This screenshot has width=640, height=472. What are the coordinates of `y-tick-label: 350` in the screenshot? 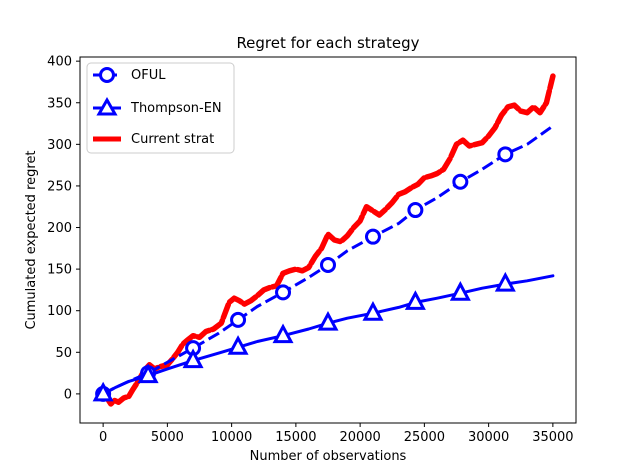 It's located at (59, 103).